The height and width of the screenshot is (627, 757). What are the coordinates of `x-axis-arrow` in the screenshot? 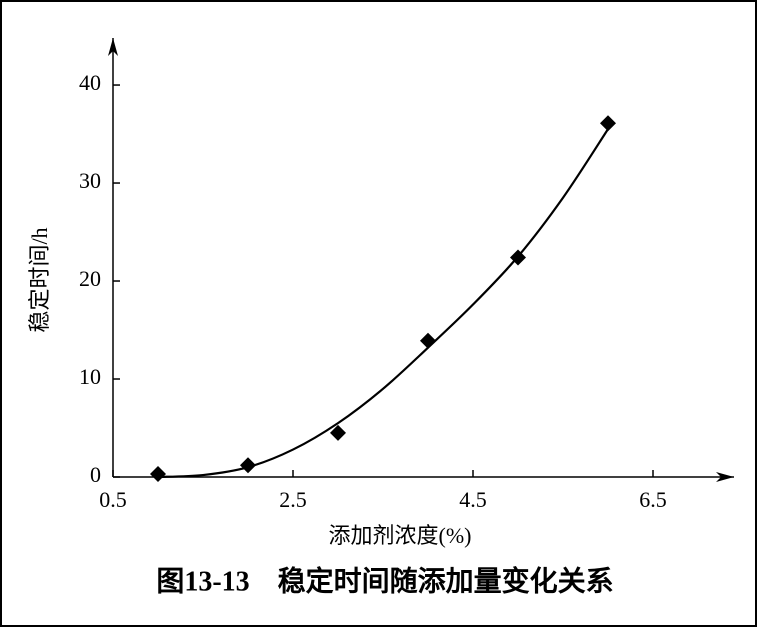 It's located at (725, 477).